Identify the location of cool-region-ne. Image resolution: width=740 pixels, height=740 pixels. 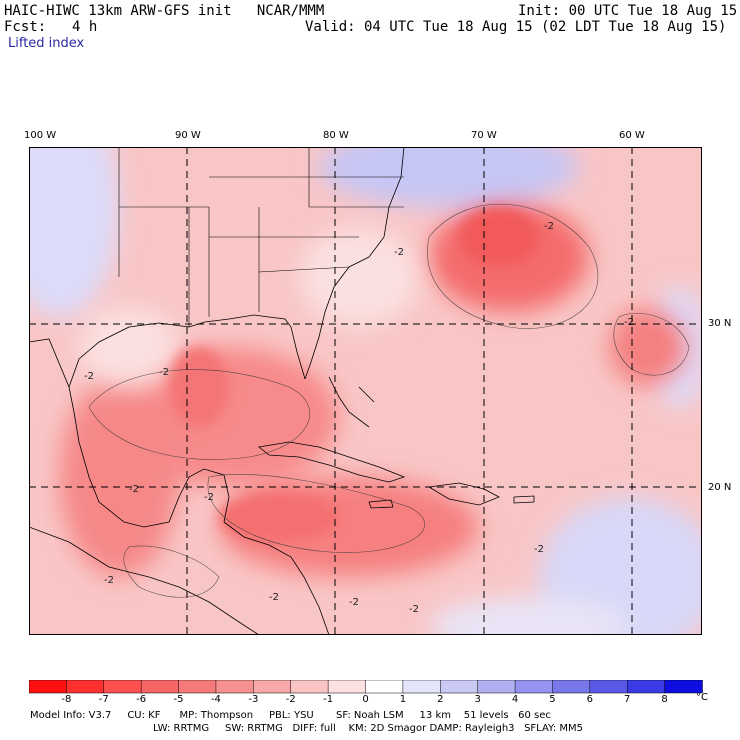
(449, 177).